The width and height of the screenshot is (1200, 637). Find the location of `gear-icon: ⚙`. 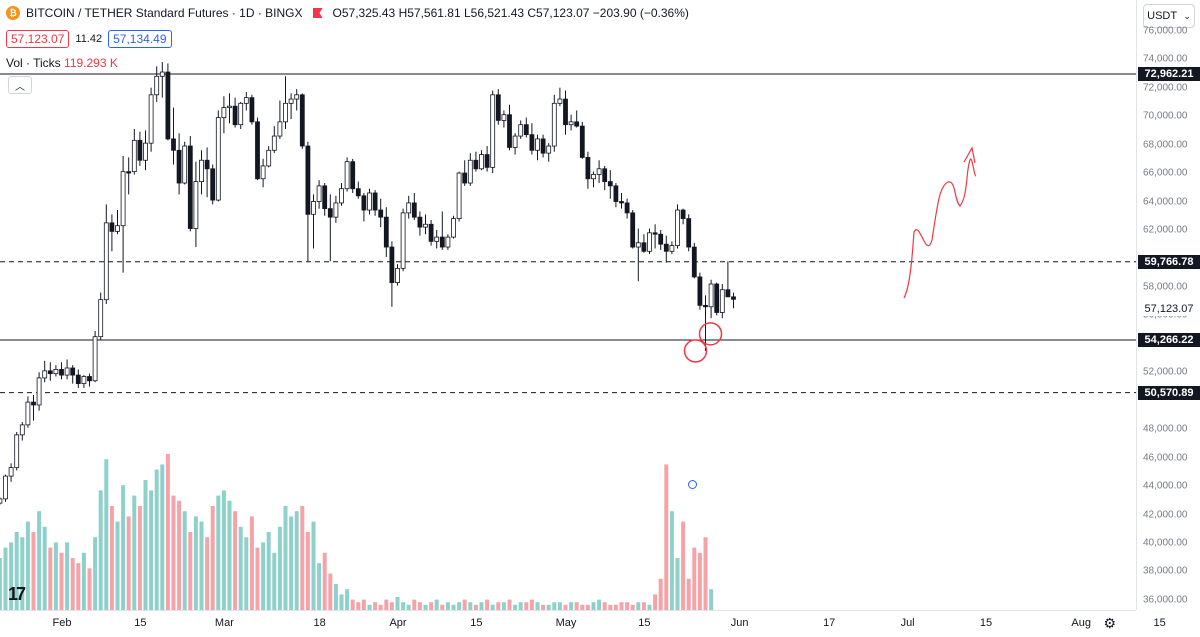

gear-icon: ⚙ is located at coordinates (1109, 623).